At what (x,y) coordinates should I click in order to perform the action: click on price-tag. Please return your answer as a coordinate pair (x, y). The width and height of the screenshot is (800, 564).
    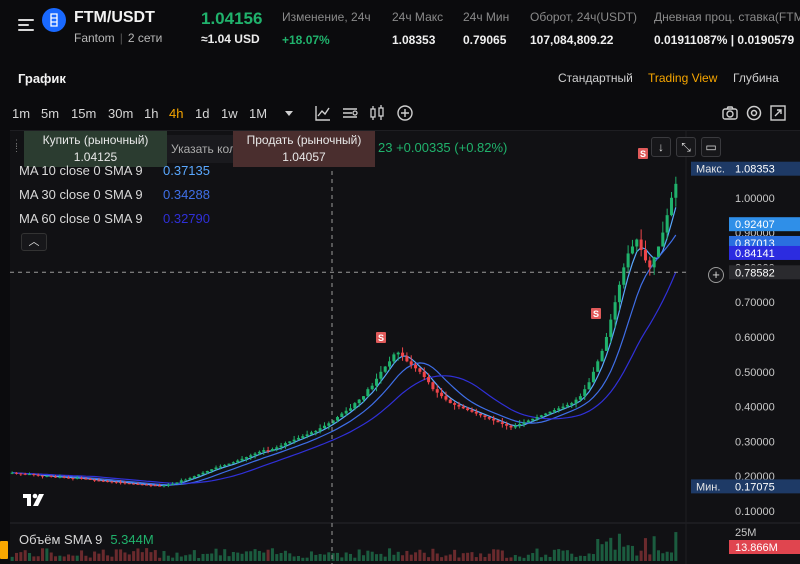
    Looking at the image, I should click on (764, 224).